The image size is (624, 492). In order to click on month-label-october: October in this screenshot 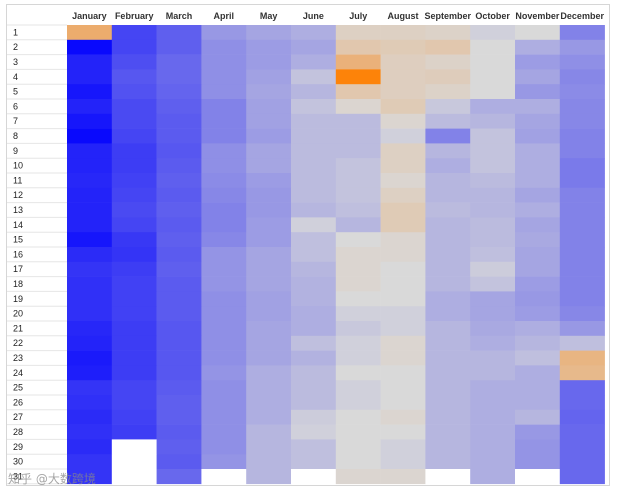, I will do `click(492, 16)`.